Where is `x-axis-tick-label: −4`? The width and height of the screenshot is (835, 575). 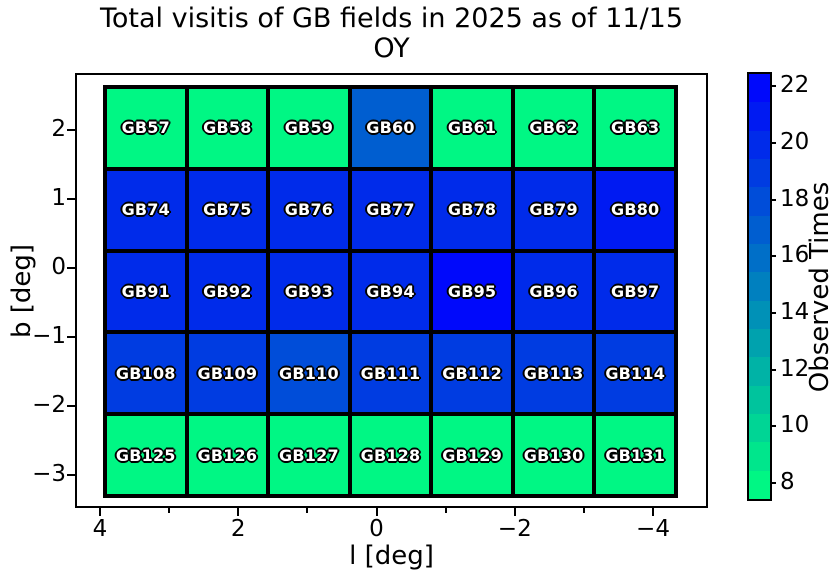
x-axis-tick-label: −4 is located at coordinates (653, 529).